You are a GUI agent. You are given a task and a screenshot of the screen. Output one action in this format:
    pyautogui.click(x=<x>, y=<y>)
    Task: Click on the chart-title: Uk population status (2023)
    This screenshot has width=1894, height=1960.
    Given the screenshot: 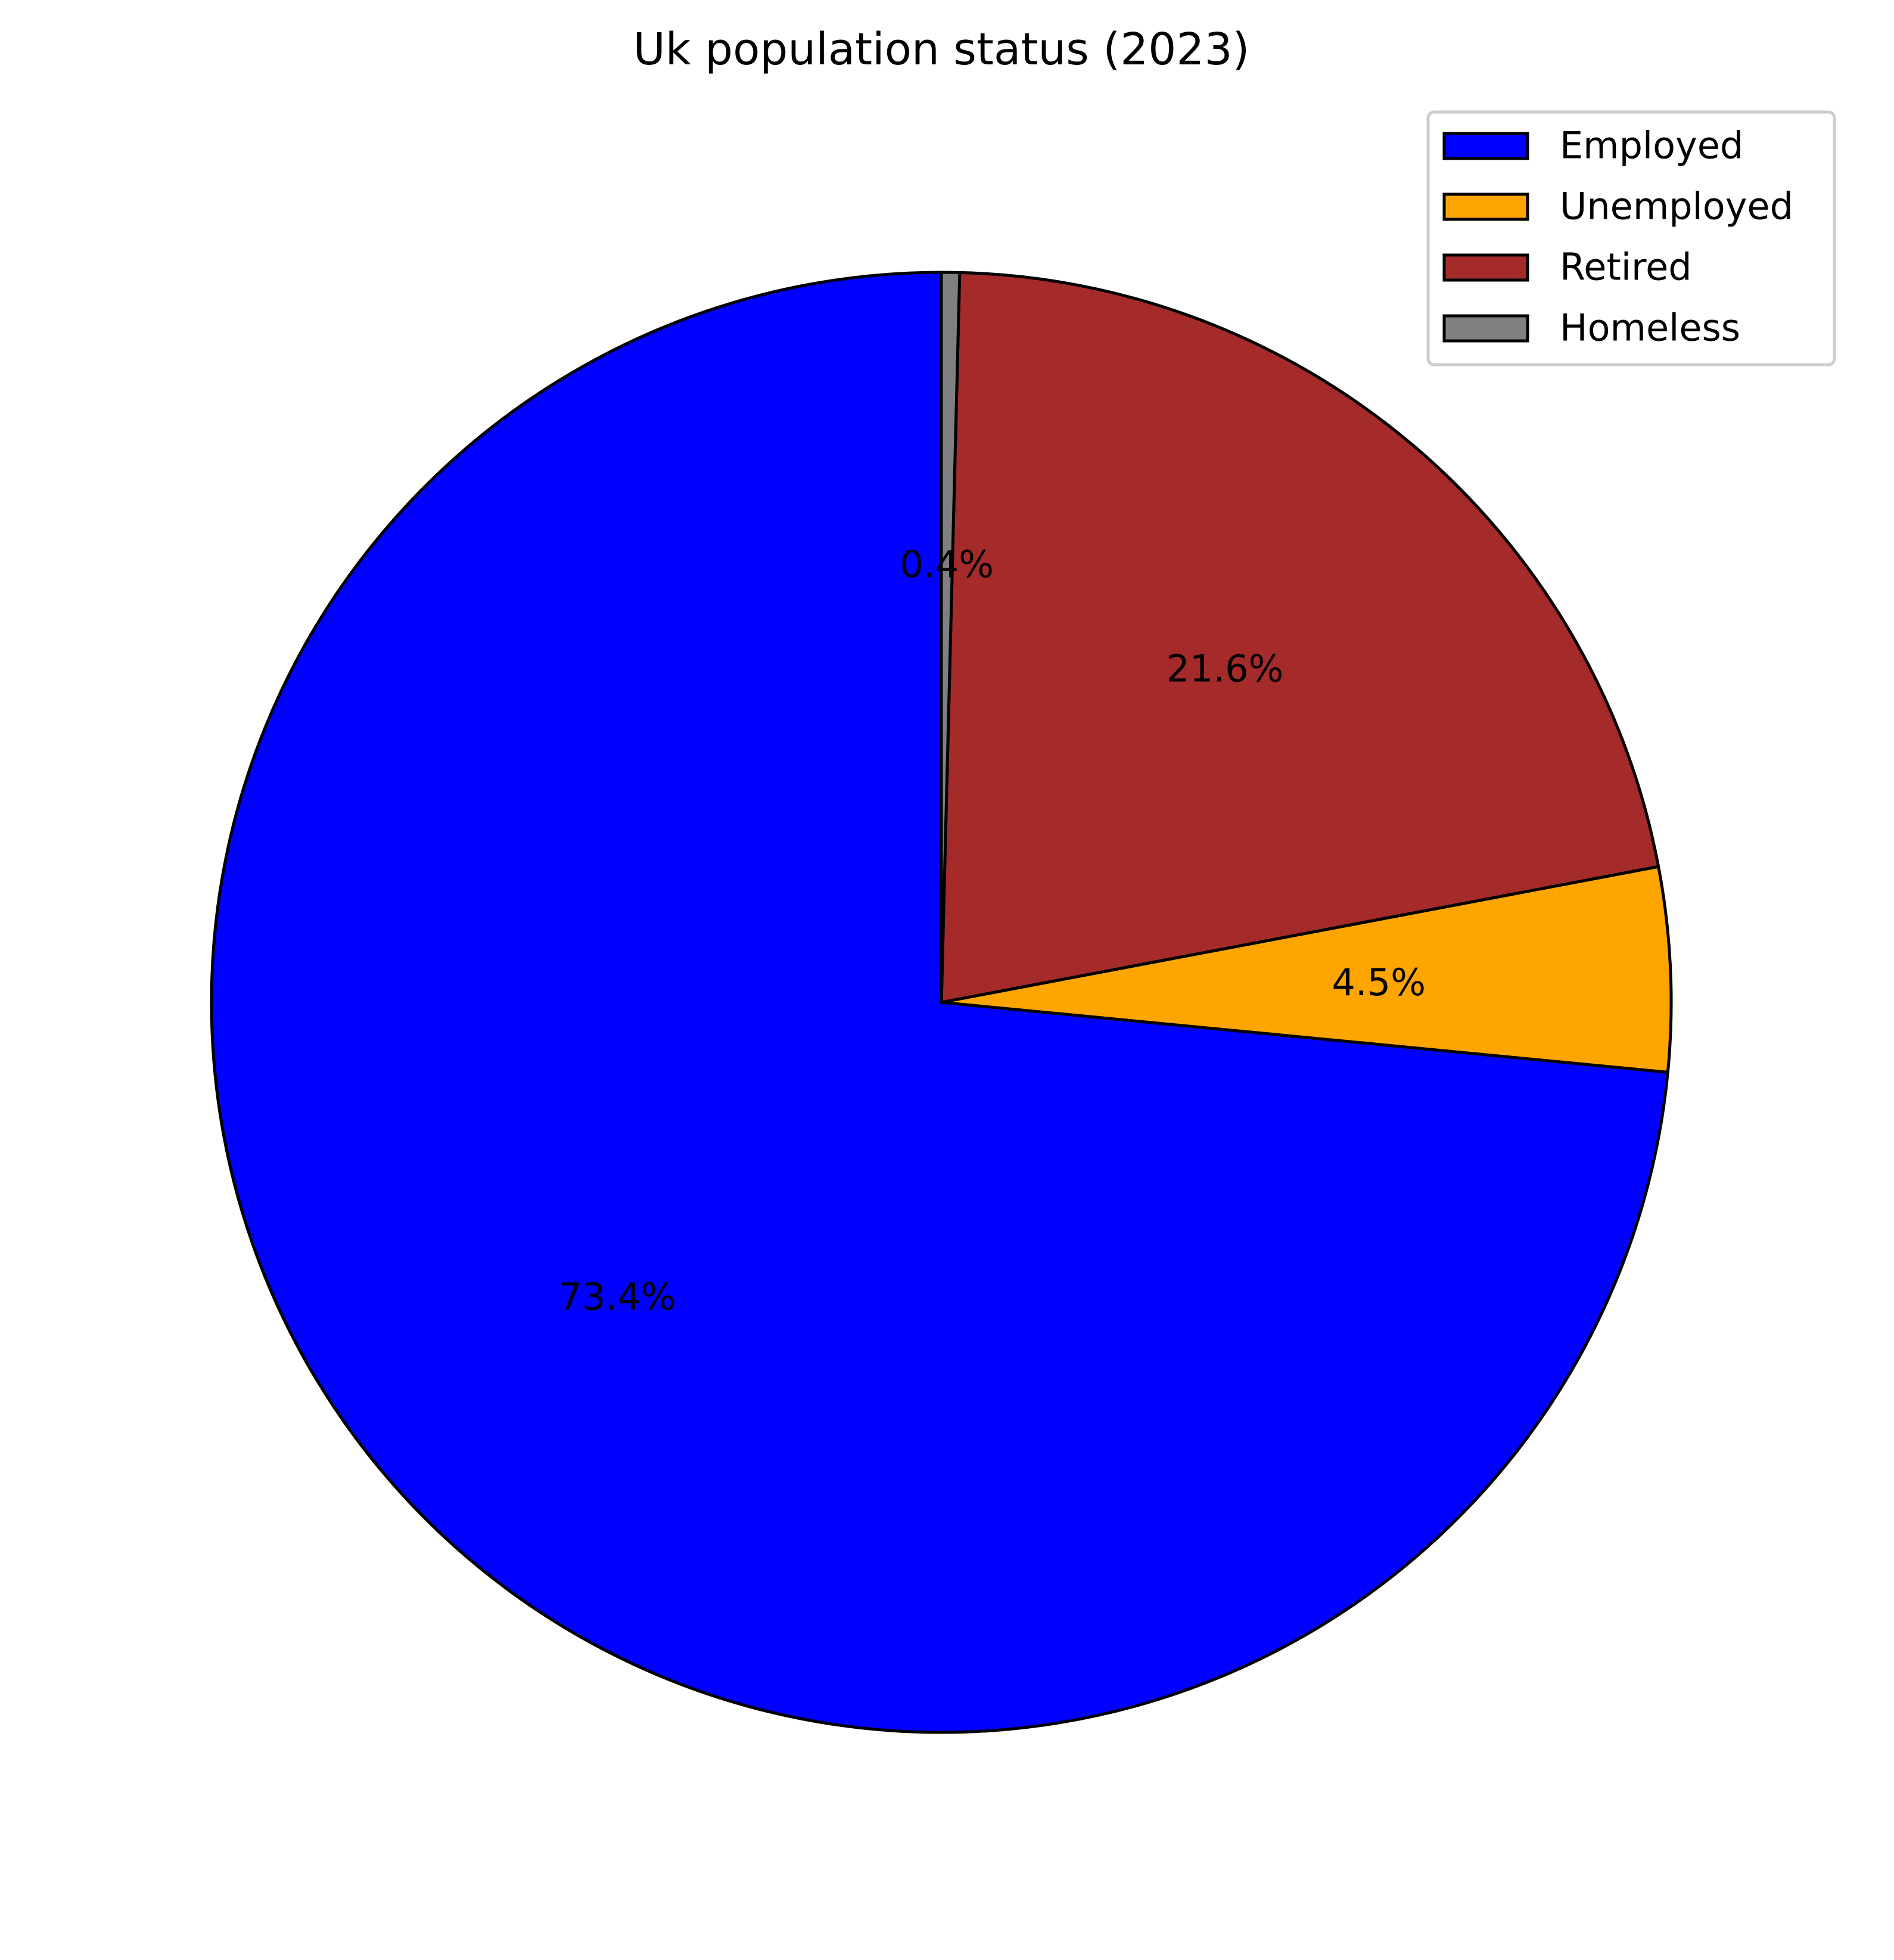 What is the action you would take?
    pyautogui.click(x=941, y=49)
    